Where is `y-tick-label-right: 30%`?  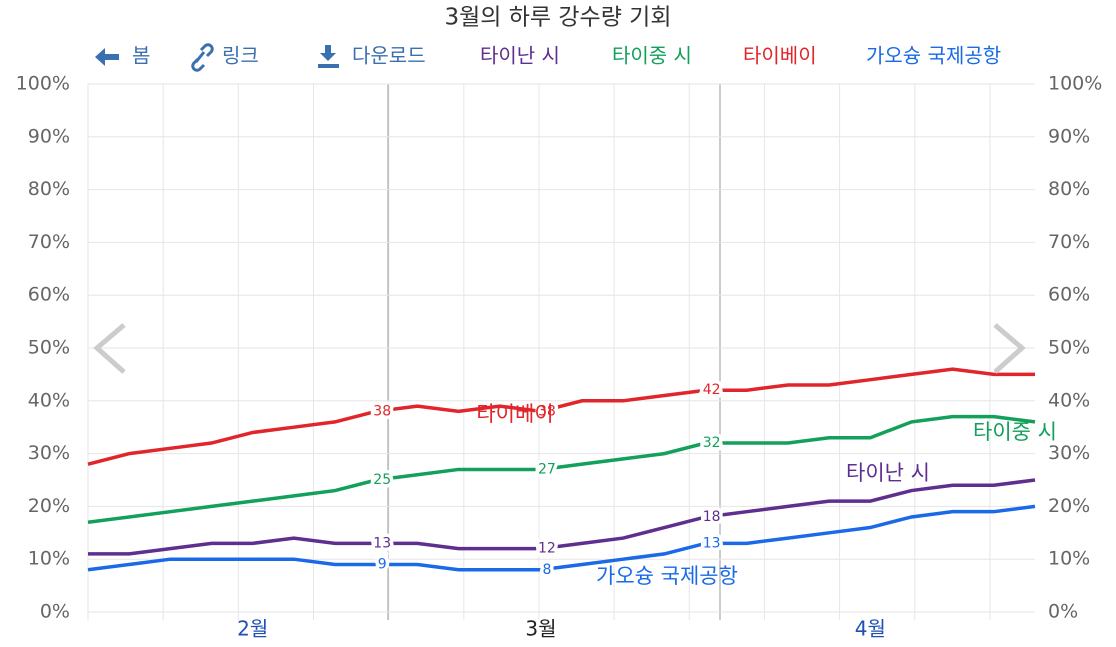
y-tick-label-right: 30% is located at coordinates (1069, 453).